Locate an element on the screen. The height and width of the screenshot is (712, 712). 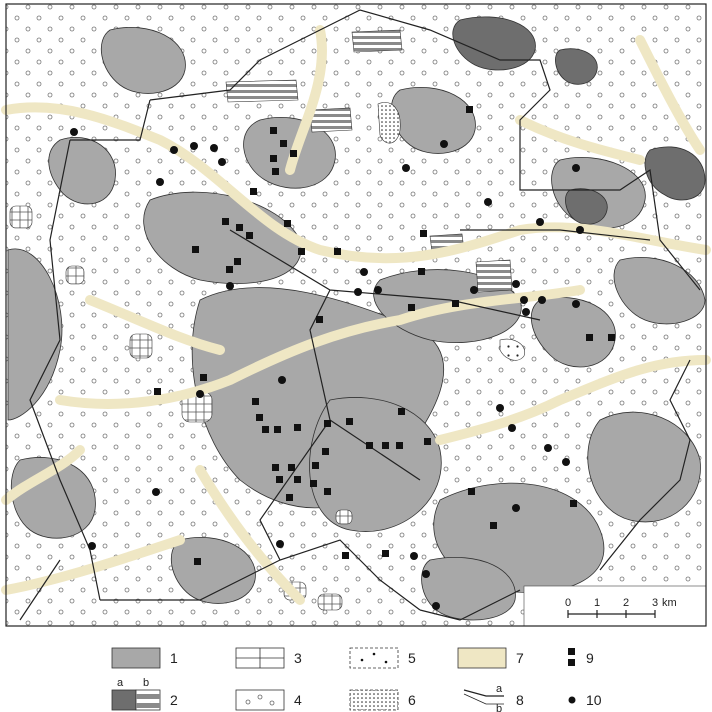
dotted-units is located at coordinates (451, 231).